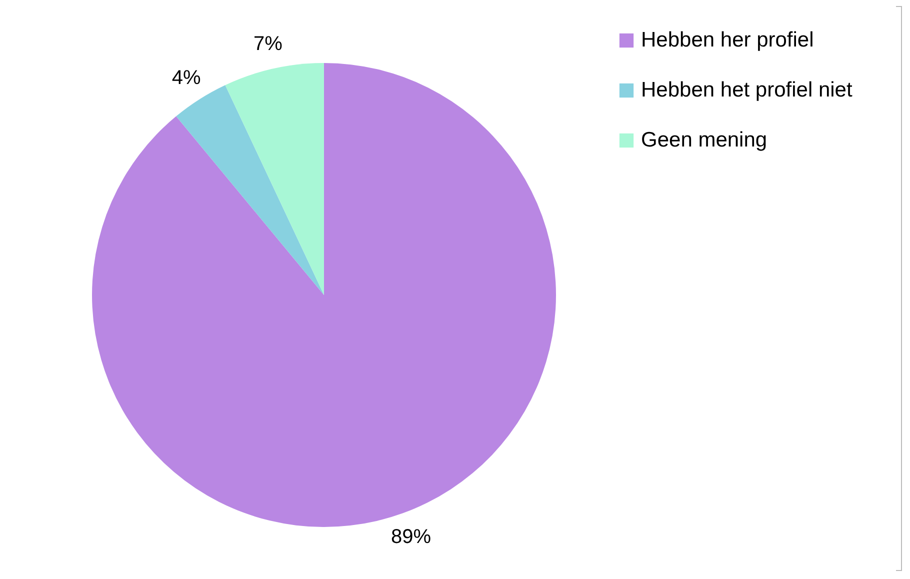 The width and height of the screenshot is (910, 579). I want to click on legend-label: Hebben her profiel, so click(727, 40).